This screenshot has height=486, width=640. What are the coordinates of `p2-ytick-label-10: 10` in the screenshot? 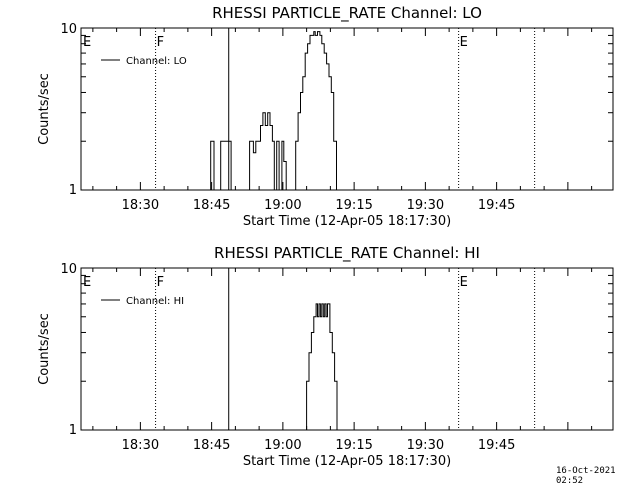 It's located at (68, 269).